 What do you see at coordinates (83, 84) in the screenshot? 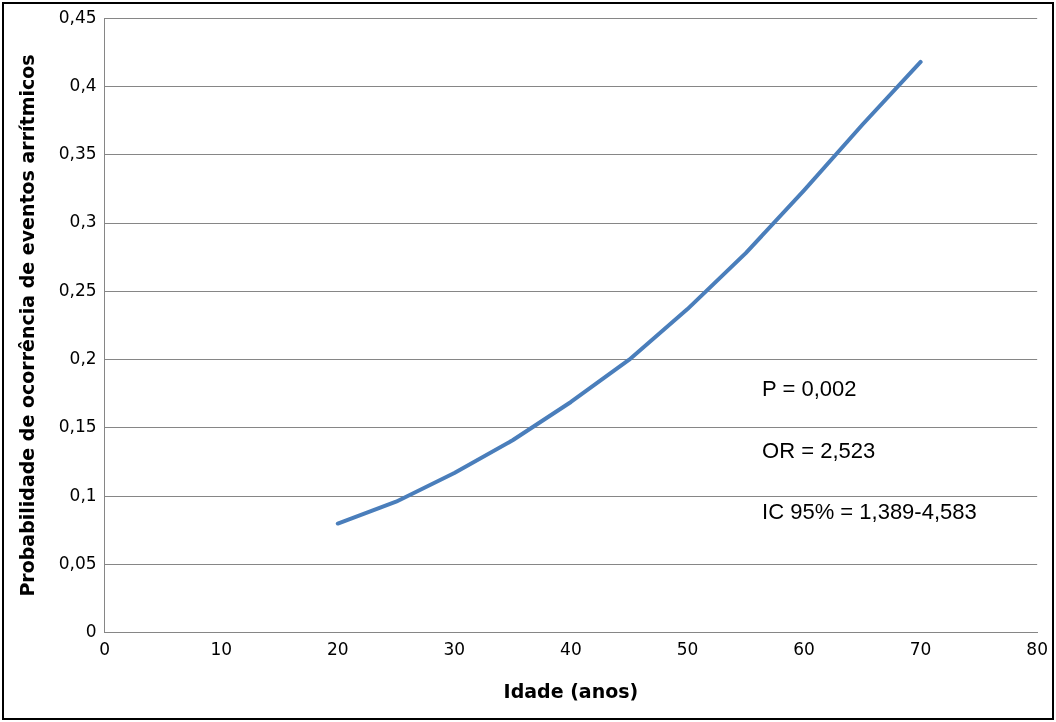
I see `y-tick-label: 0,4` at bounding box center [83, 84].